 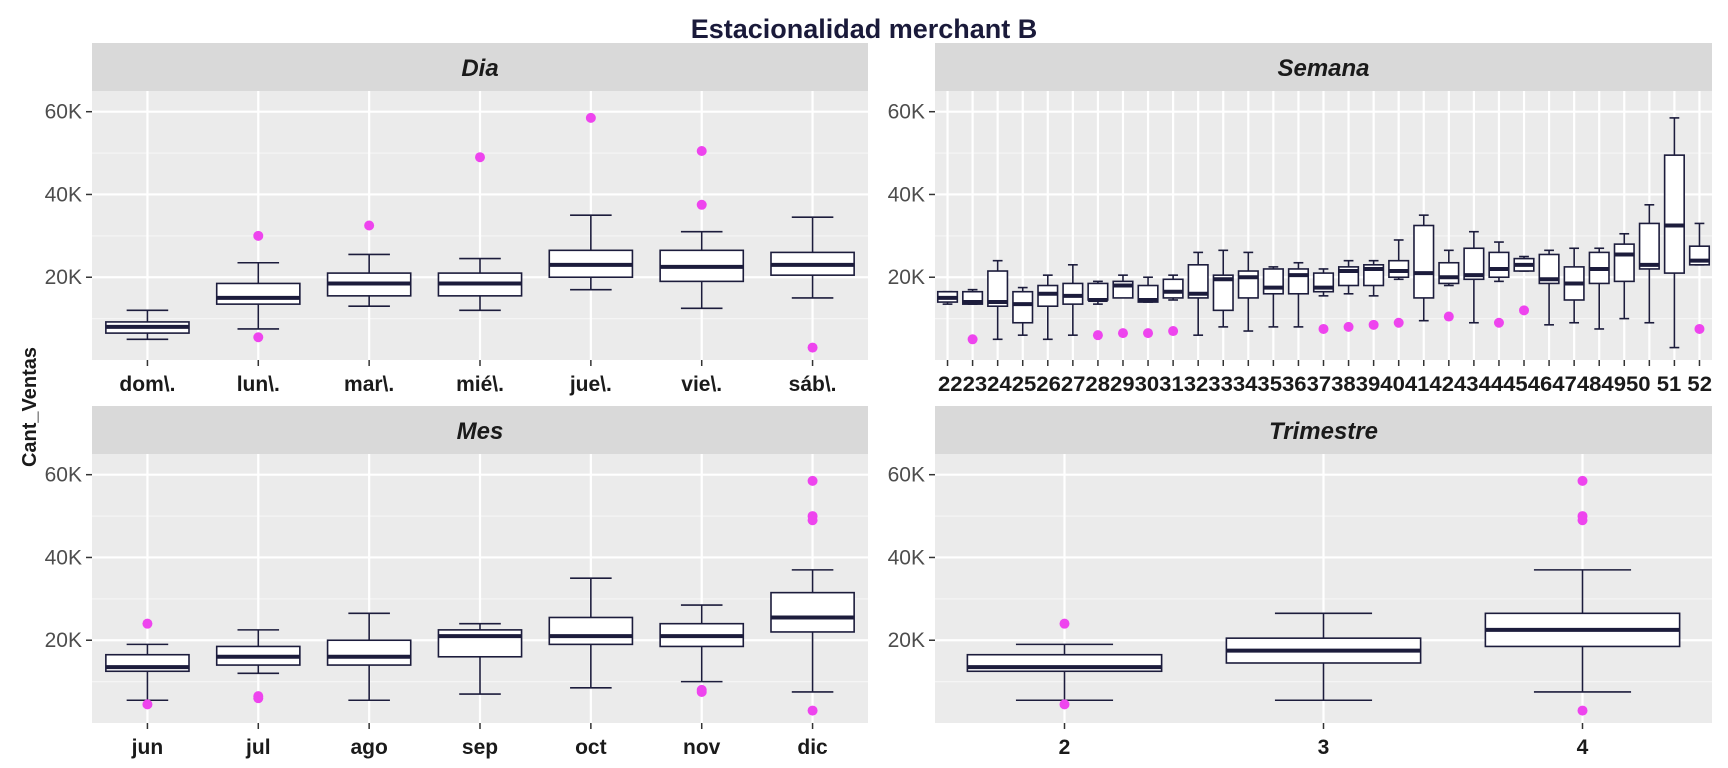 What do you see at coordinates (591, 201) in the screenshot?
I see `box-jue\.` at bounding box center [591, 201].